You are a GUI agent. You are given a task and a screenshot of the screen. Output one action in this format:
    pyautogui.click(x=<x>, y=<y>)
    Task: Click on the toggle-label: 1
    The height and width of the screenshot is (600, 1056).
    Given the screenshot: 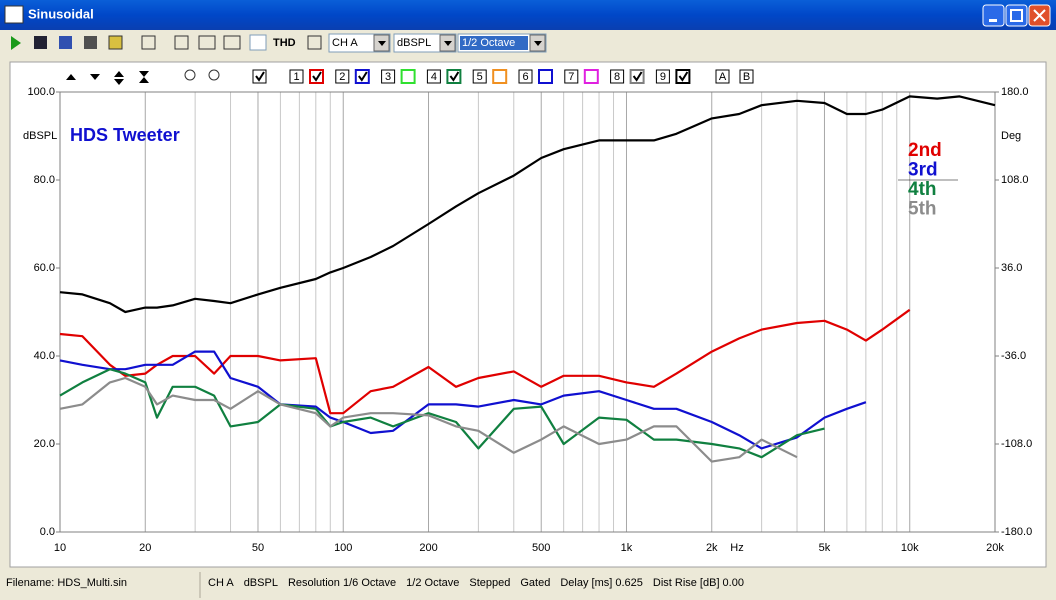 What is the action you would take?
    pyautogui.click(x=296, y=77)
    